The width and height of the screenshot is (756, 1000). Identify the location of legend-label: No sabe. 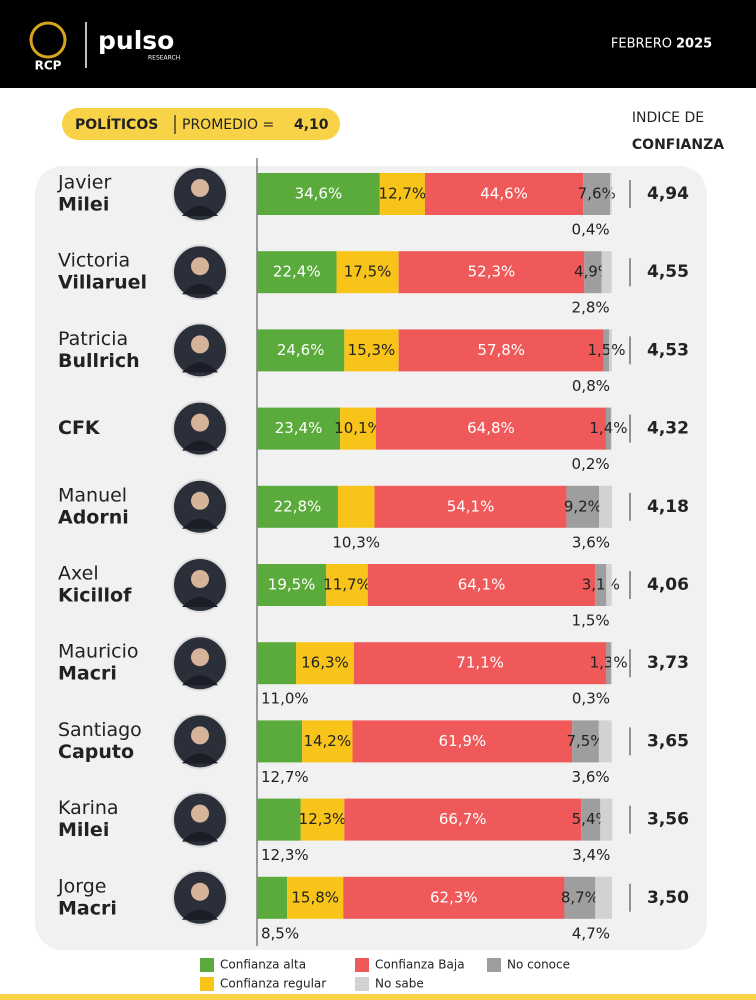
(399, 984).